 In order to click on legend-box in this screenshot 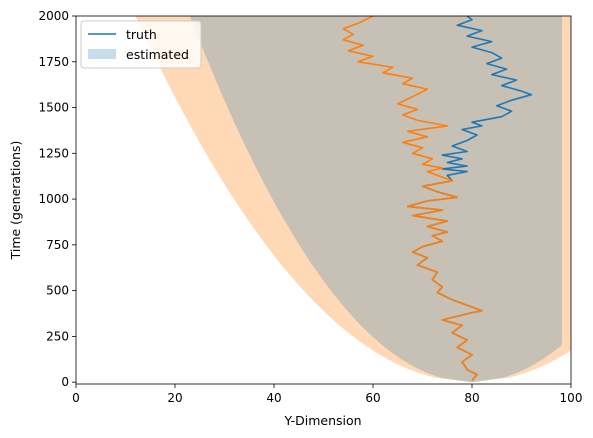, I will do `click(141, 44)`.